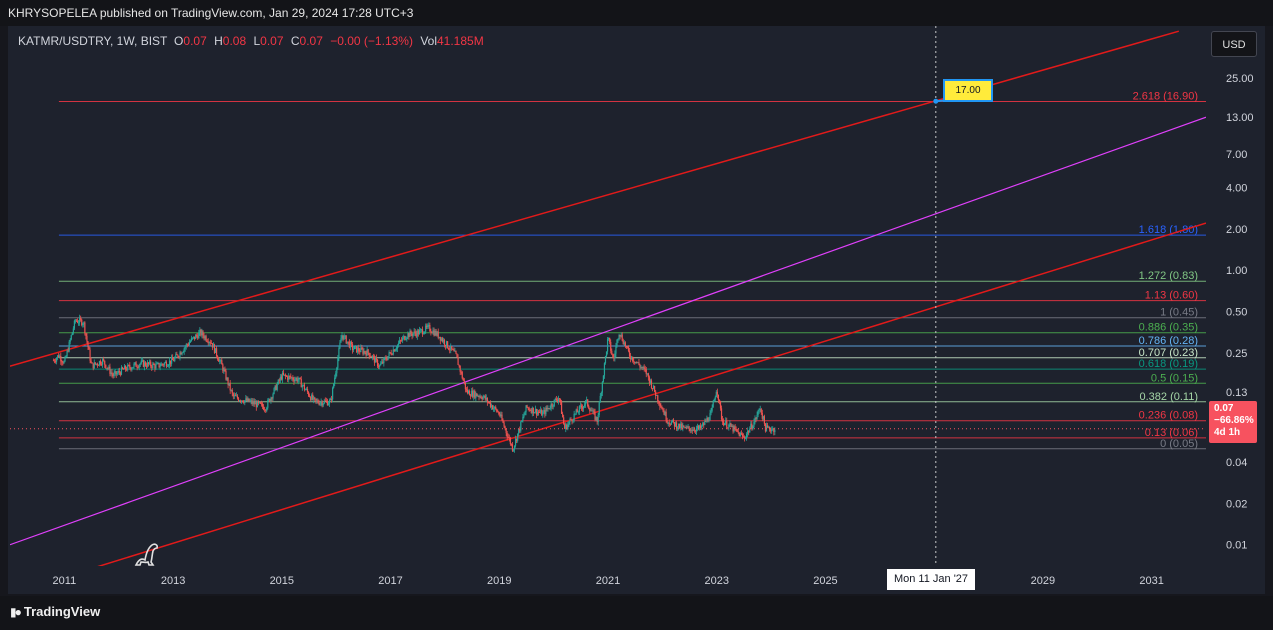 This screenshot has width=1273, height=630. What do you see at coordinates (1233, 422) in the screenshot?
I see `last-price-label: 0.07 −66.86% 4d 1h` at bounding box center [1233, 422].